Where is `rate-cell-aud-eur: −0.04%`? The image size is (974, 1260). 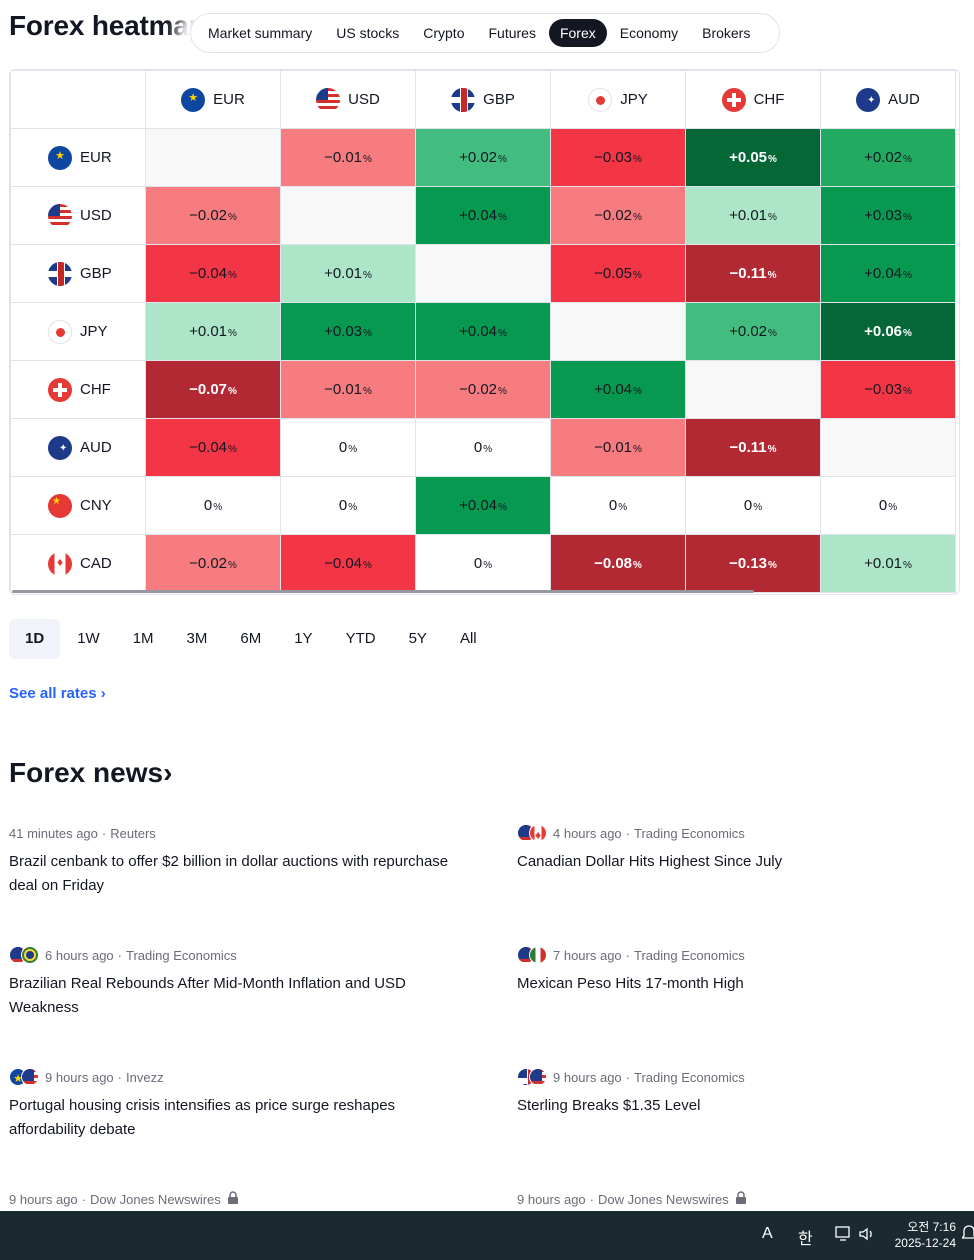
rate-cell-aud-eur: −0.04% is located at coordinates (213, 447).